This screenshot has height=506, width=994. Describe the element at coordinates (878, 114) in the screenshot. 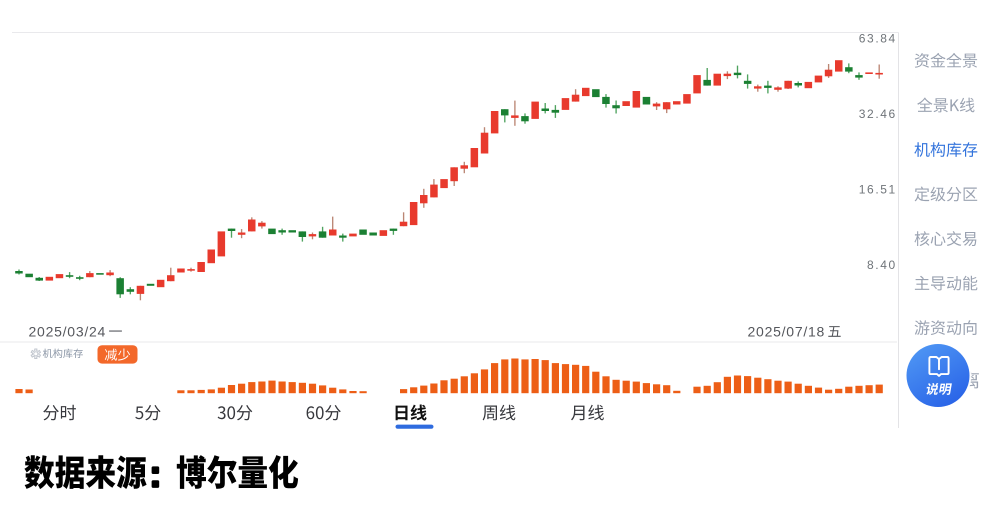

I see `svg-text: 32.46` at that location.